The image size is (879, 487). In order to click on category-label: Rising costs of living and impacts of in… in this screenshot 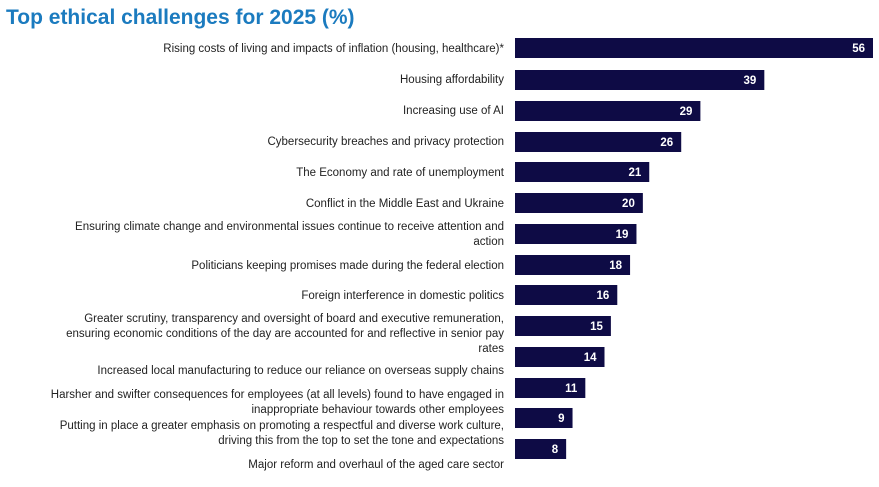, I will do `click(333, 49)`.